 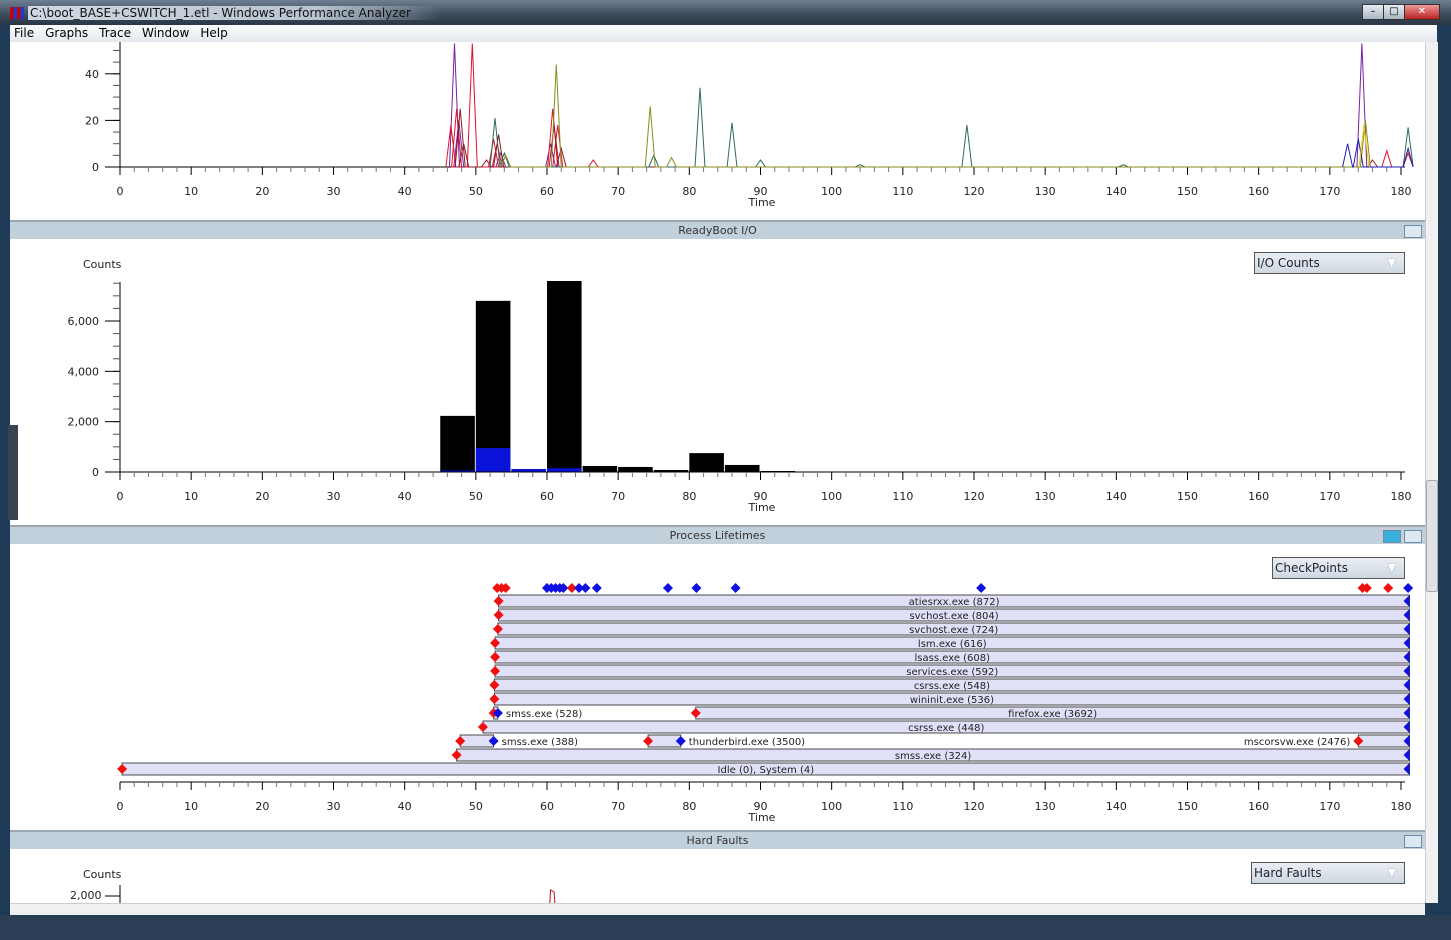 I want to click on vertical-scrollbar, so click(x=1431, y=472).